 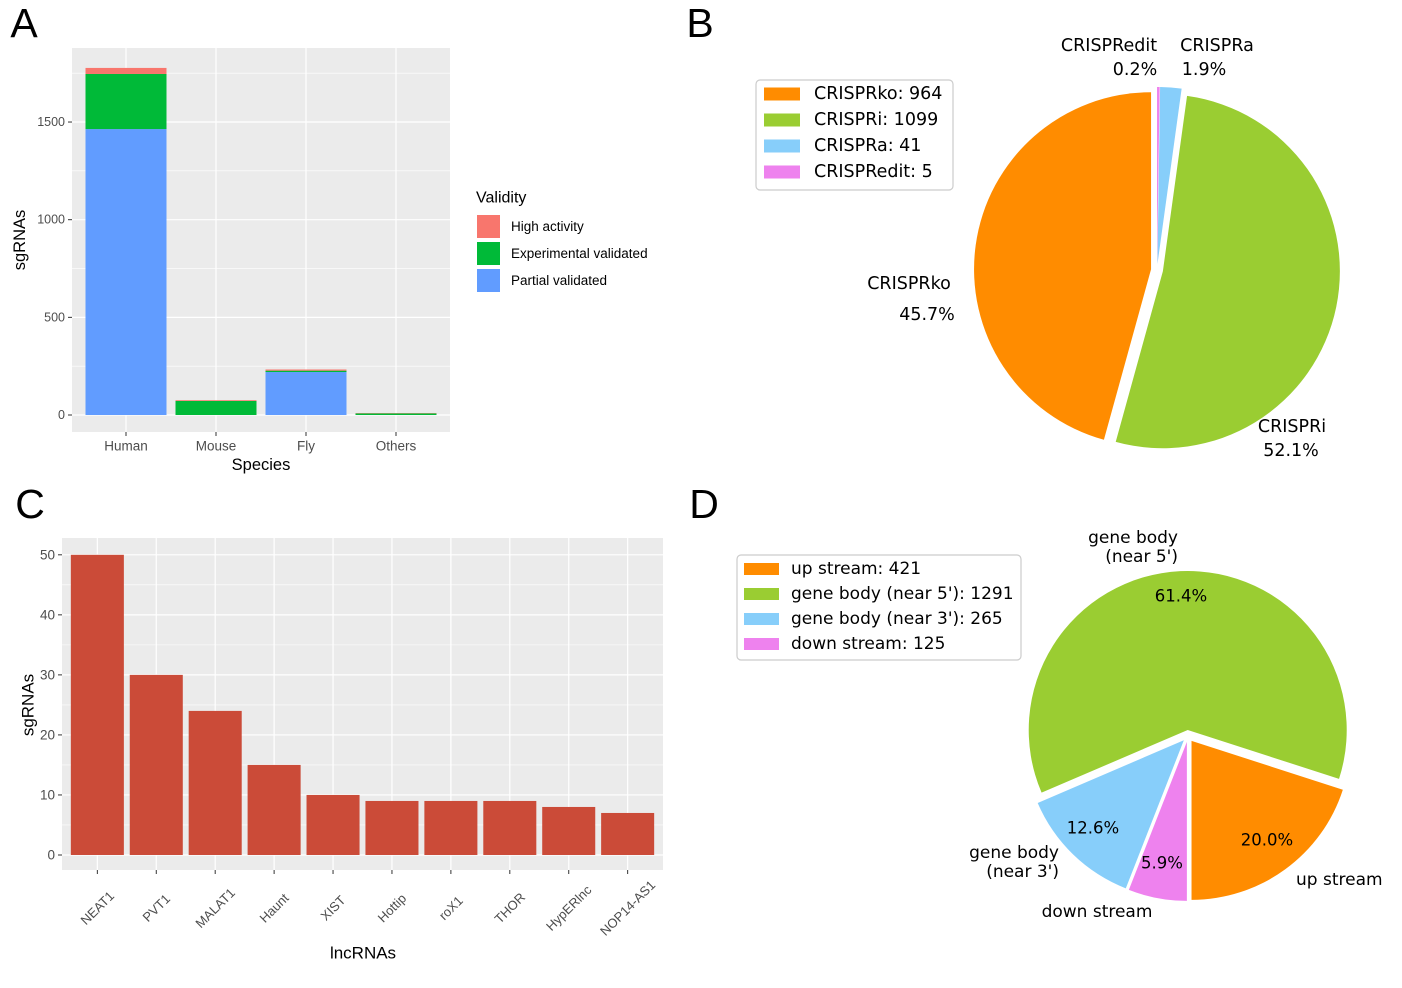 I want to click on pie-label: (near 5'), so click(x=1141, y=557).